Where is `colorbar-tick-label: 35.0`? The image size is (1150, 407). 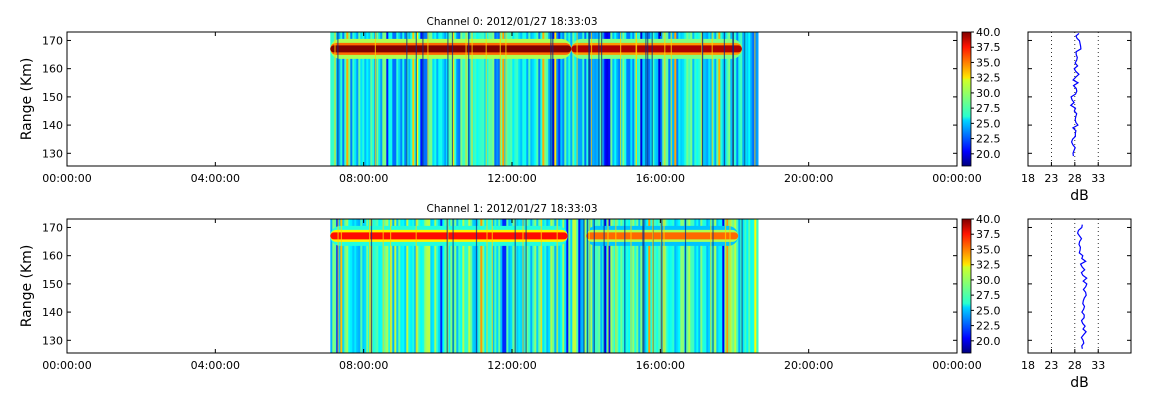 colorbar-tick-label: 35.0 is located at coordinates (988, 249).